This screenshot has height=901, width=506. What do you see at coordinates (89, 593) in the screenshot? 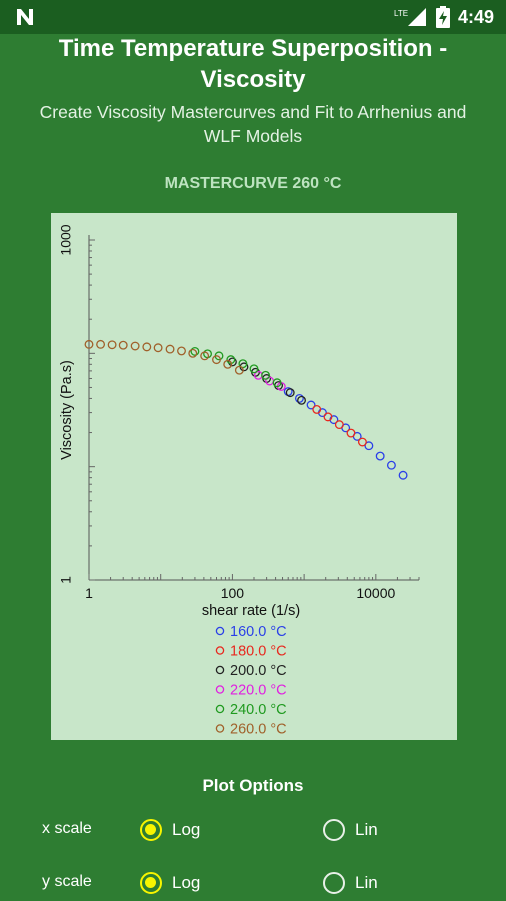
I see `x-tick-label: 1` at bounding box center [89, 593].